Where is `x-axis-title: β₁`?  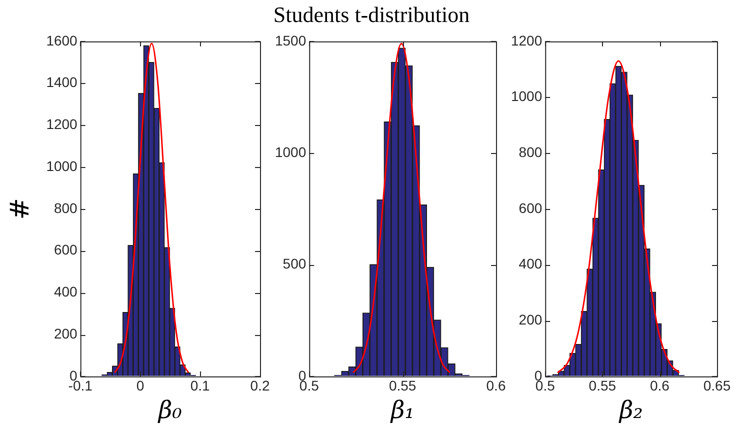 x-axis-title: β₁ is located at coordinates (402, 410).